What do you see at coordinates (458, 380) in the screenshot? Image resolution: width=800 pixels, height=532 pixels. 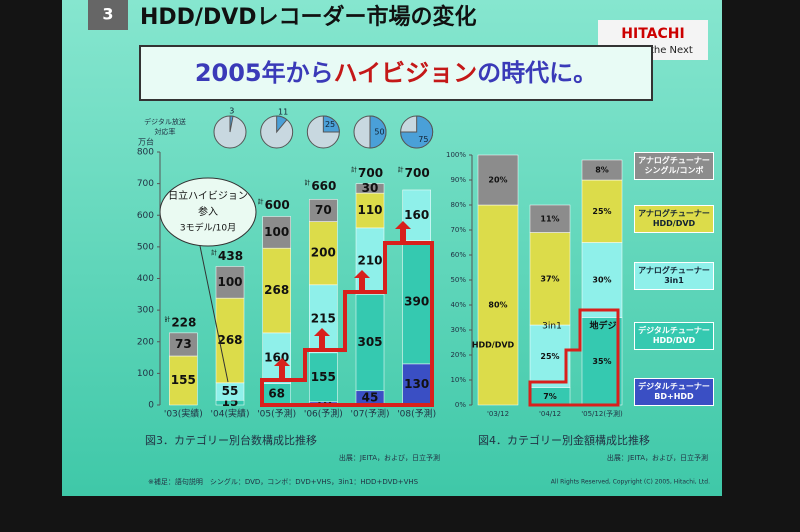 I see `y-tick-label: 10%` at bounding box center [458, 380].